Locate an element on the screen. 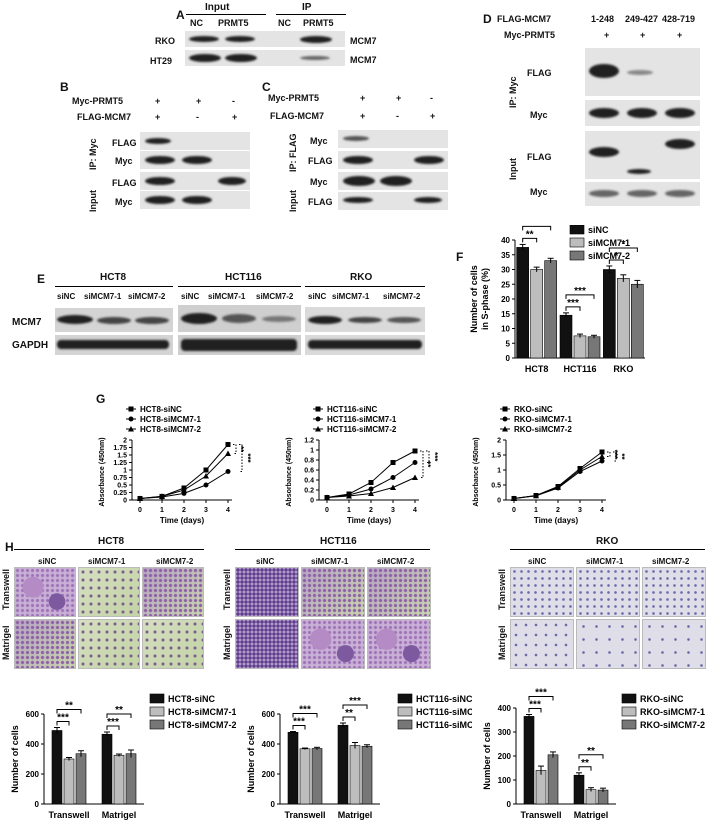  blot-a-rko is located at coordinates (265, 39).